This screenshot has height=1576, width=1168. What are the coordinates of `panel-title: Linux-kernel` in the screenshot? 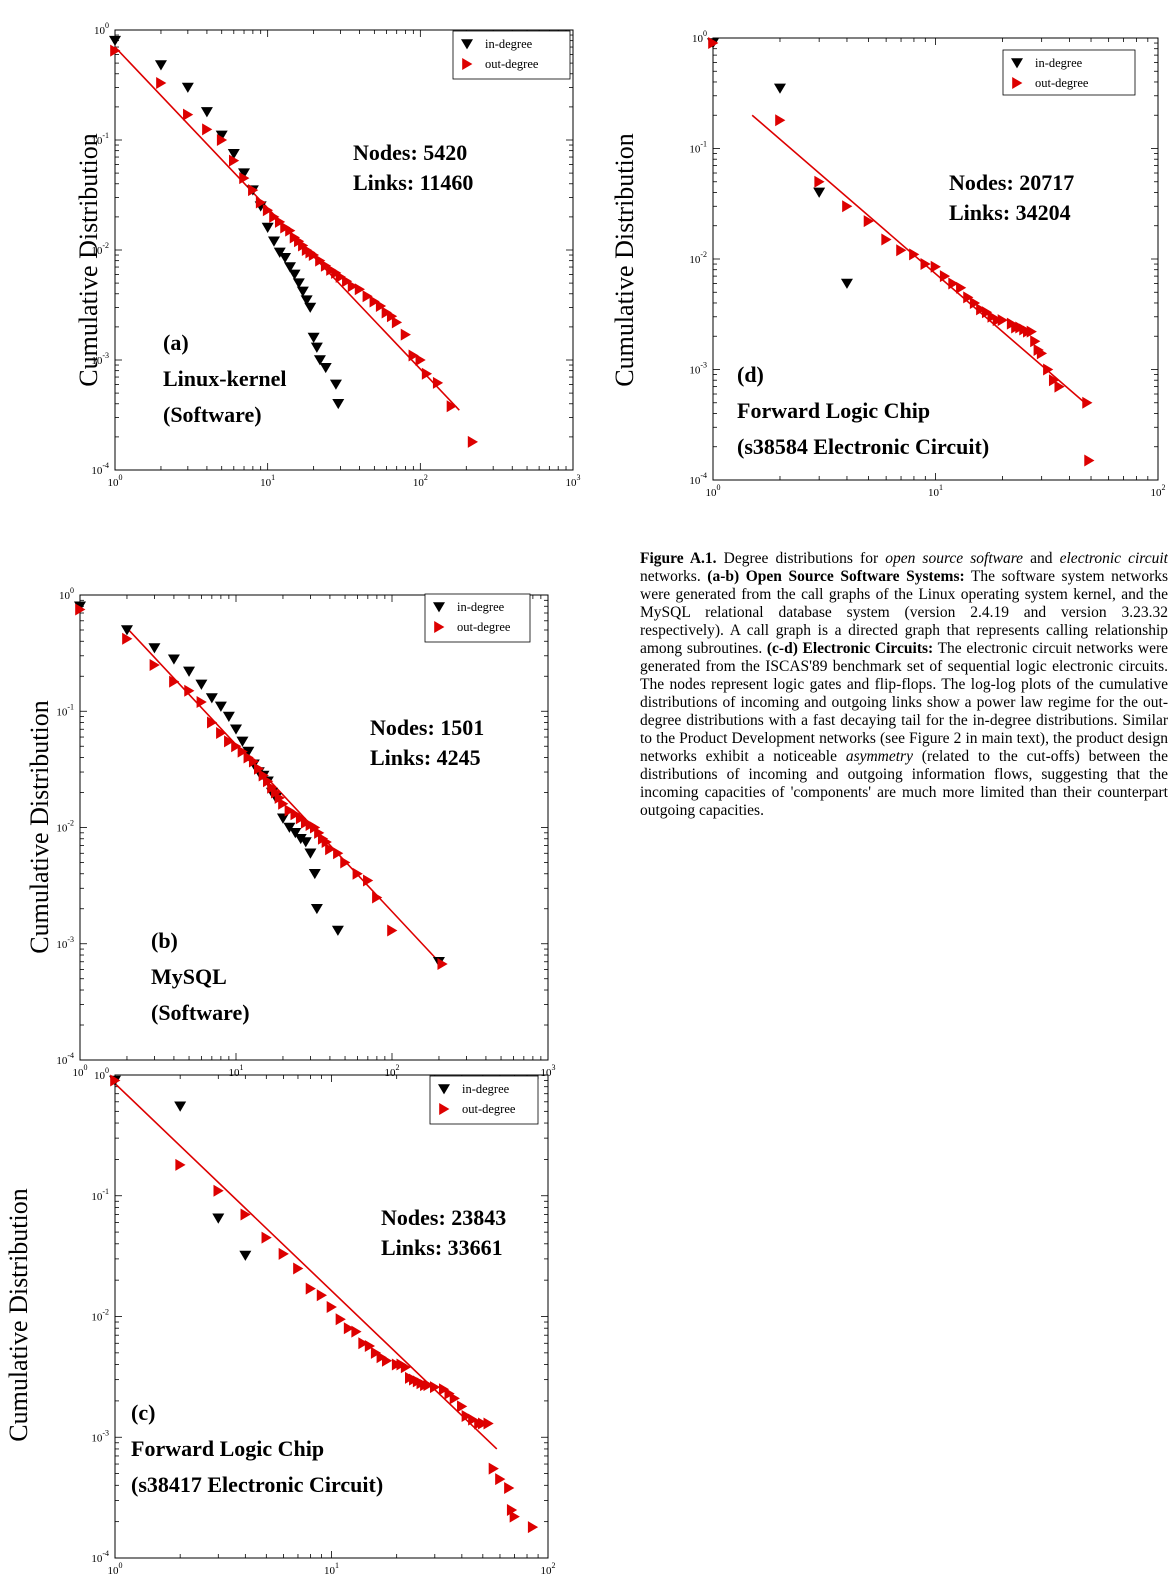 It's located at (224, 378).